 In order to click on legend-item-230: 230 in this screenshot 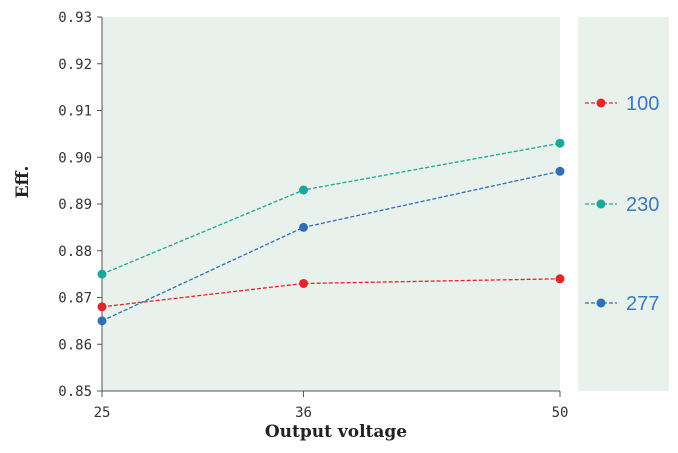, I will do `click(622, 205)`.